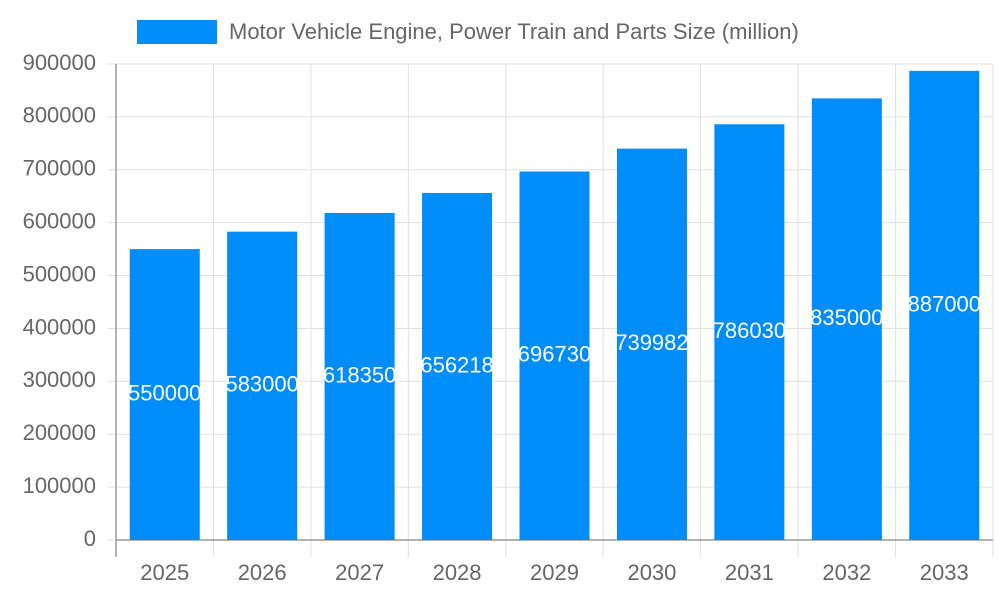 This screenshot has height=600, width=1000. I want to click on y-tick-label: 900000, so click(59, 62).